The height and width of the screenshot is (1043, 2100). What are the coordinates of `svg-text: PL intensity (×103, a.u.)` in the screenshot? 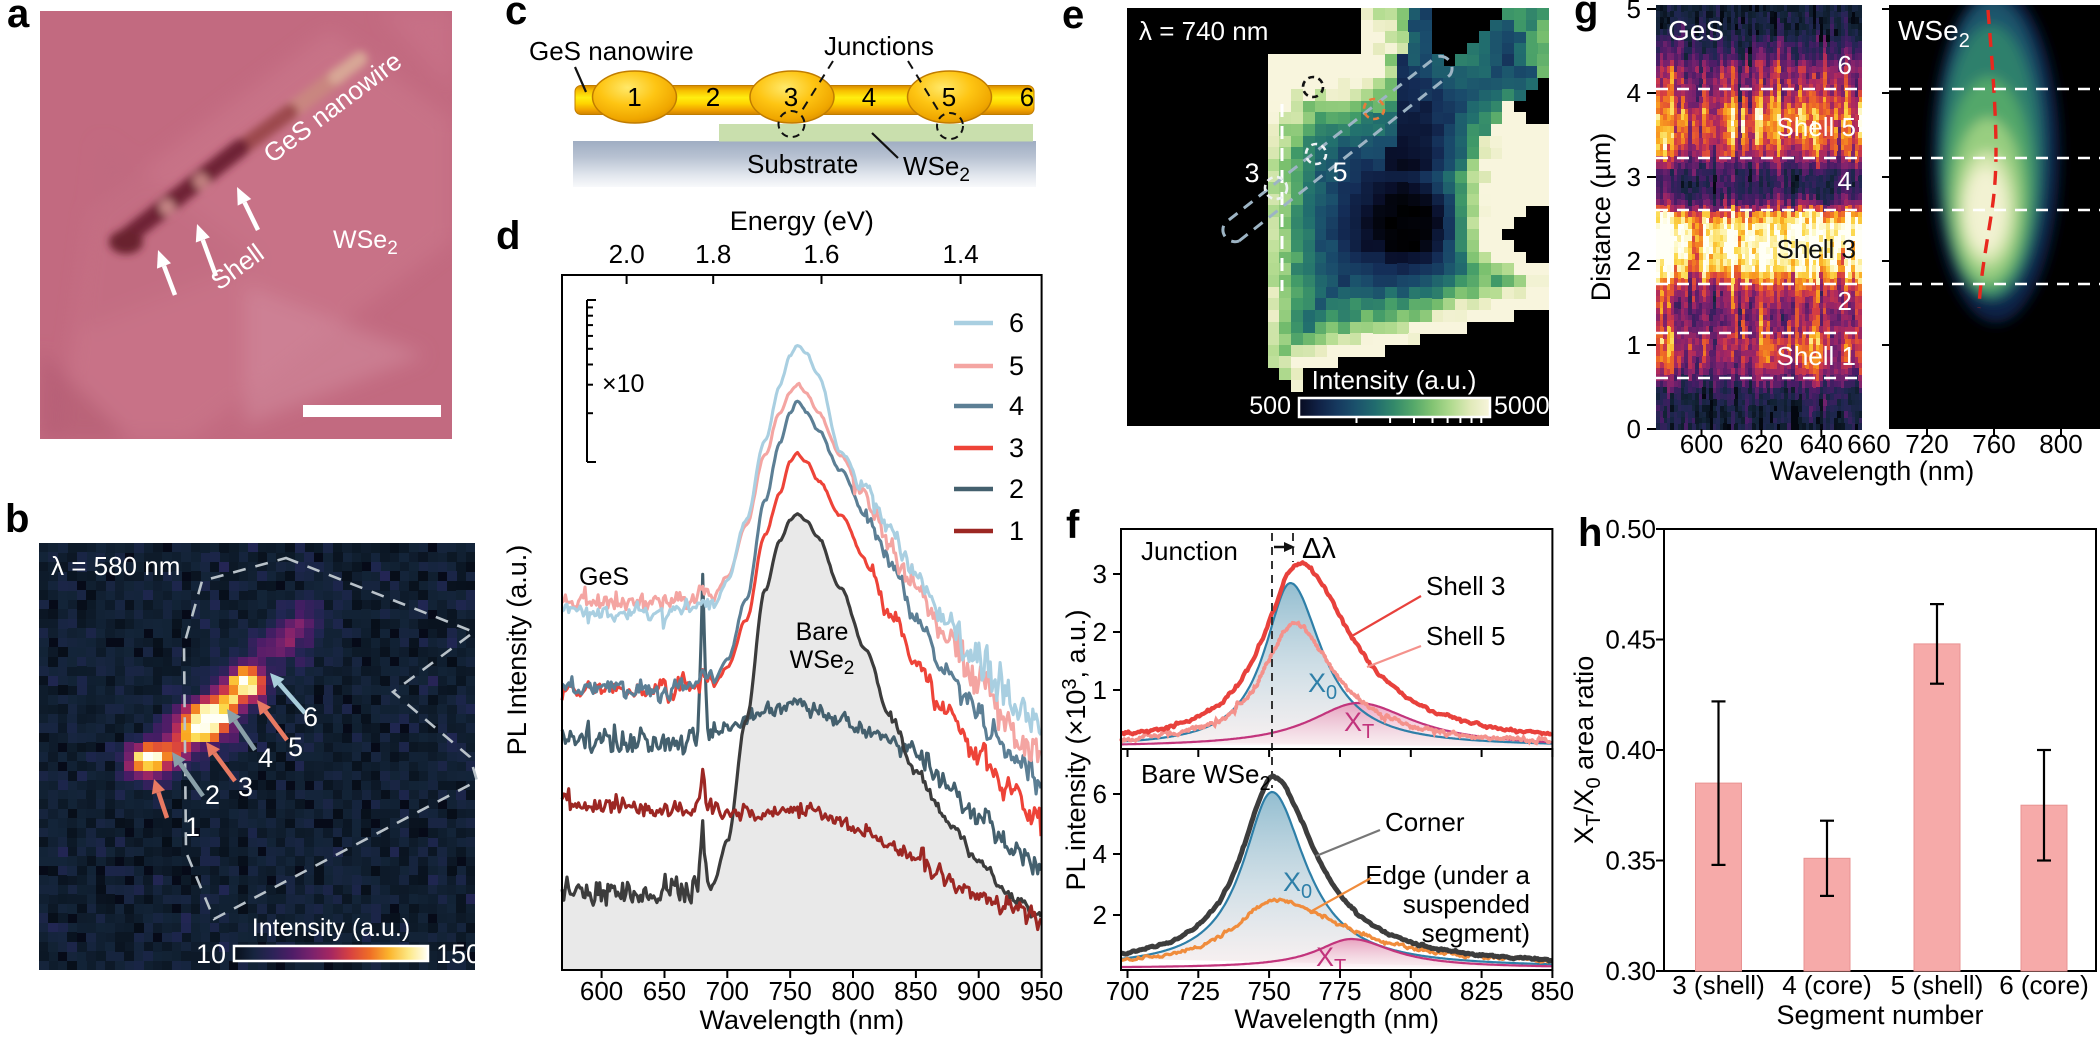 It's located at (1075, 749).